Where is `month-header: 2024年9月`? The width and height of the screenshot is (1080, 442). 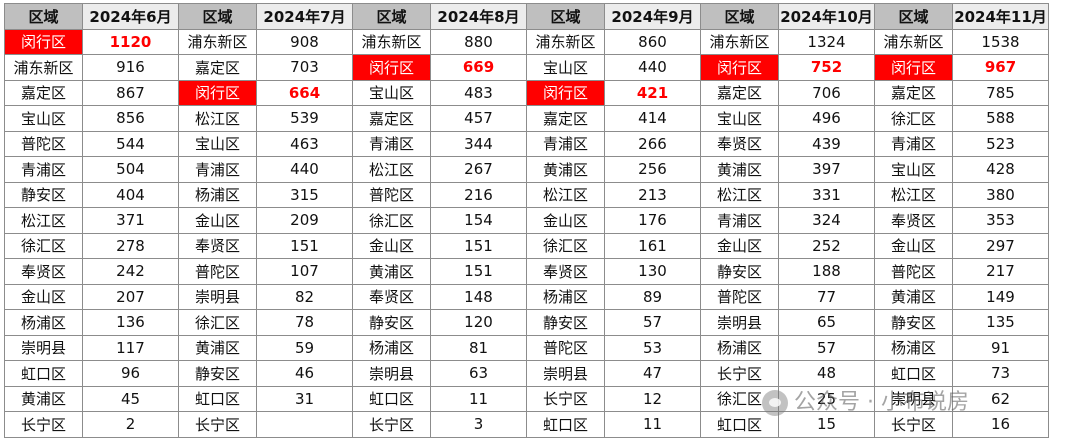
month-header: 2024年9月 is located at coordinates (652, 16).